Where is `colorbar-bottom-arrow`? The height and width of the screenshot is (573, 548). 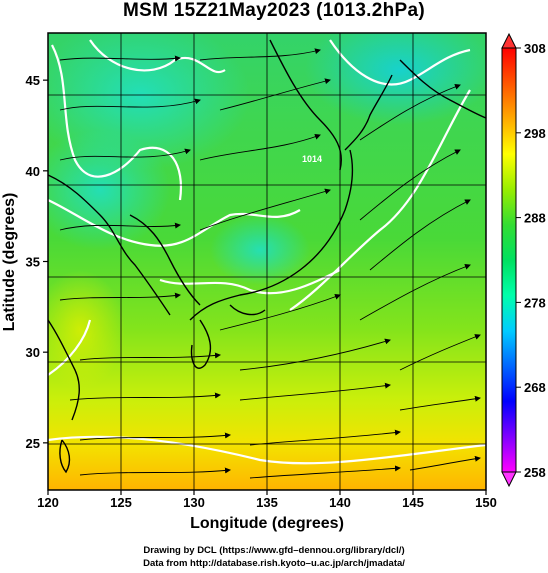 colorbar-bottom-arrow is located at coordinates (509, 479).